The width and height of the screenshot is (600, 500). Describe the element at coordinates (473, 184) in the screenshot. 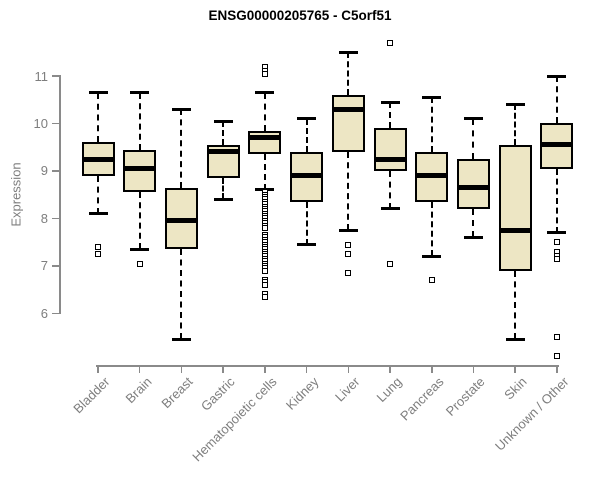

I see `box-prostate` at that location.